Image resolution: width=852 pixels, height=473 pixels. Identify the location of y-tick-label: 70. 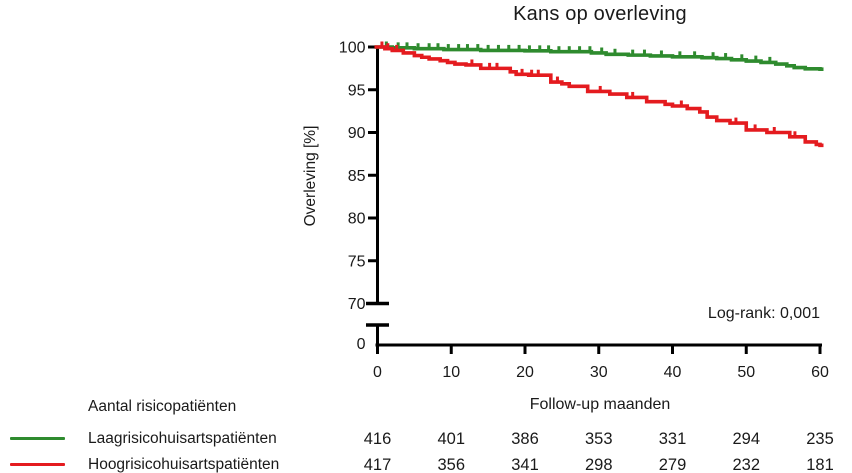
(357, 304).